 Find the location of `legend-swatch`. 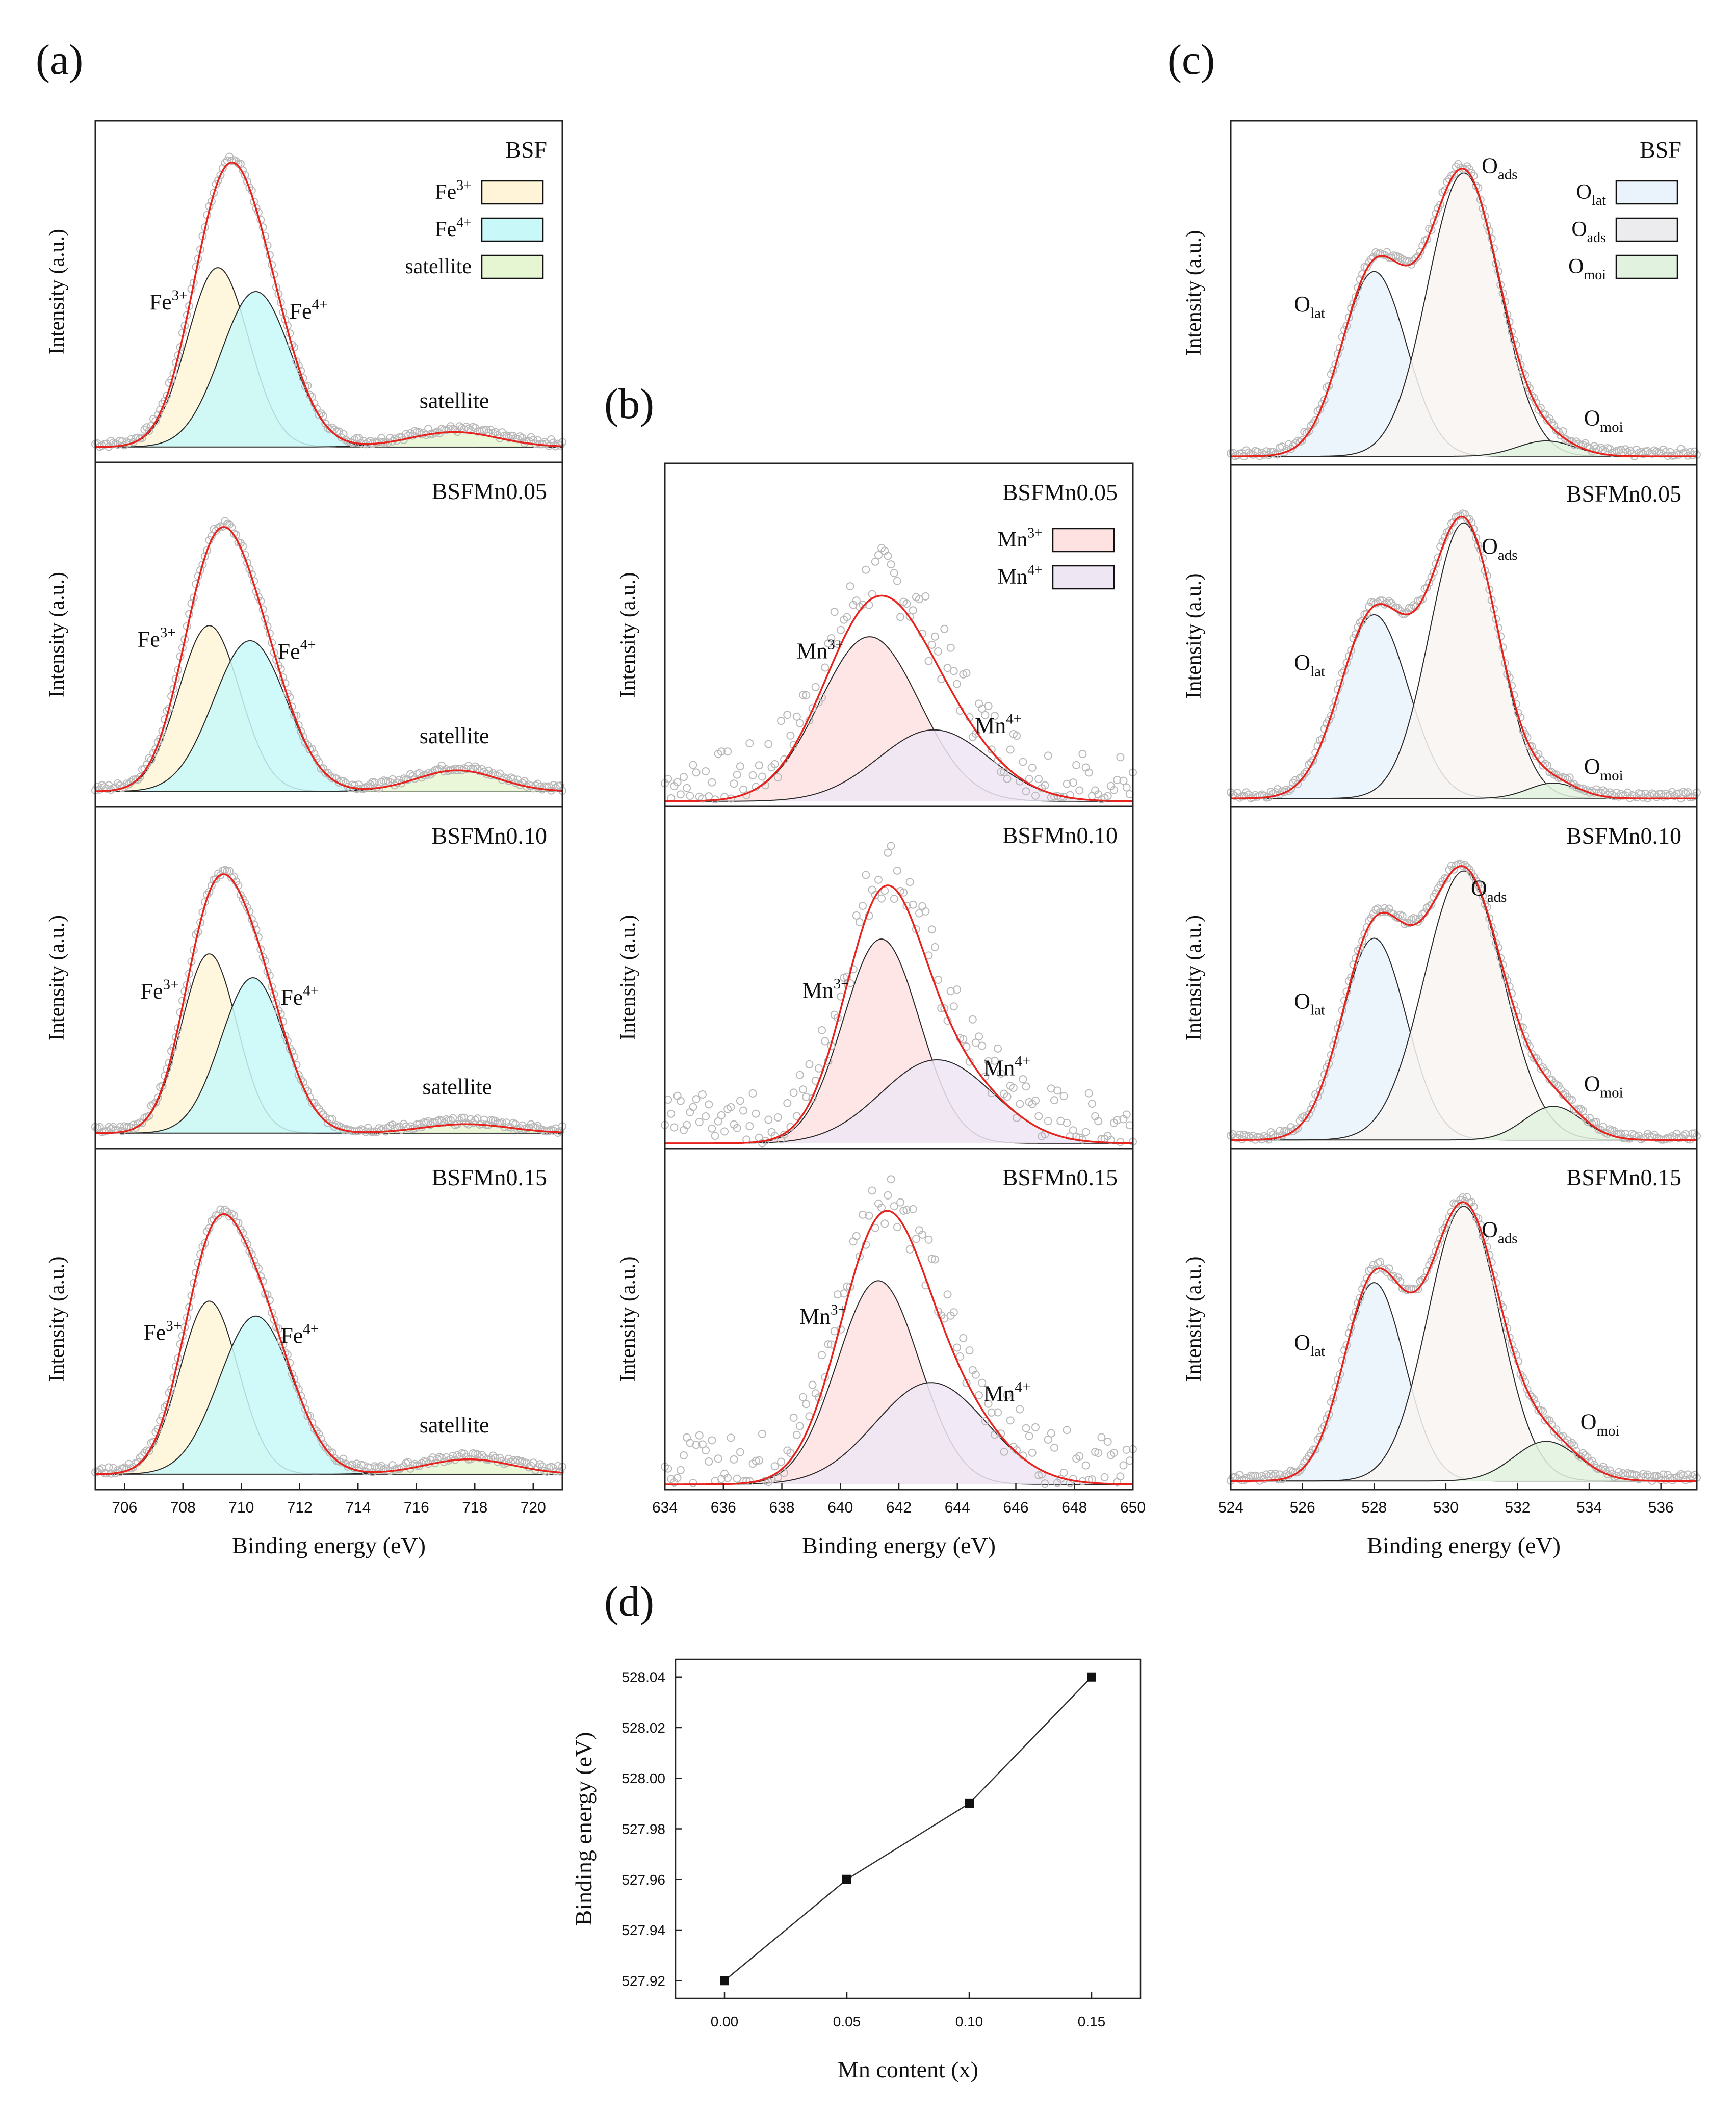

legend-swatch is located at coordinates (512, 229).